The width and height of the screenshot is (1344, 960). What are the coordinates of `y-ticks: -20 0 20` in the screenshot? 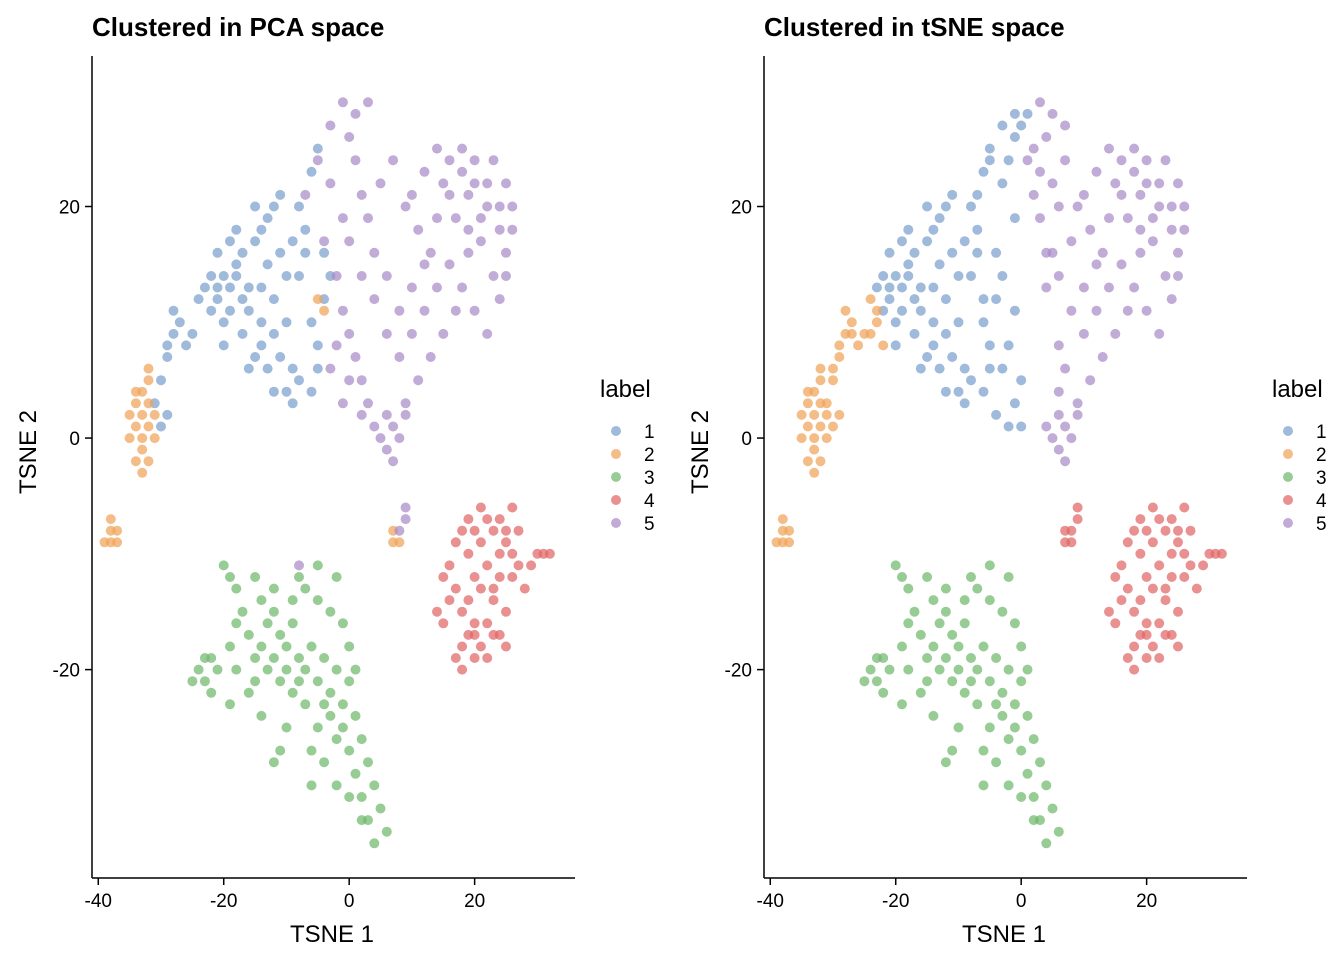 It's located at (72, 440).